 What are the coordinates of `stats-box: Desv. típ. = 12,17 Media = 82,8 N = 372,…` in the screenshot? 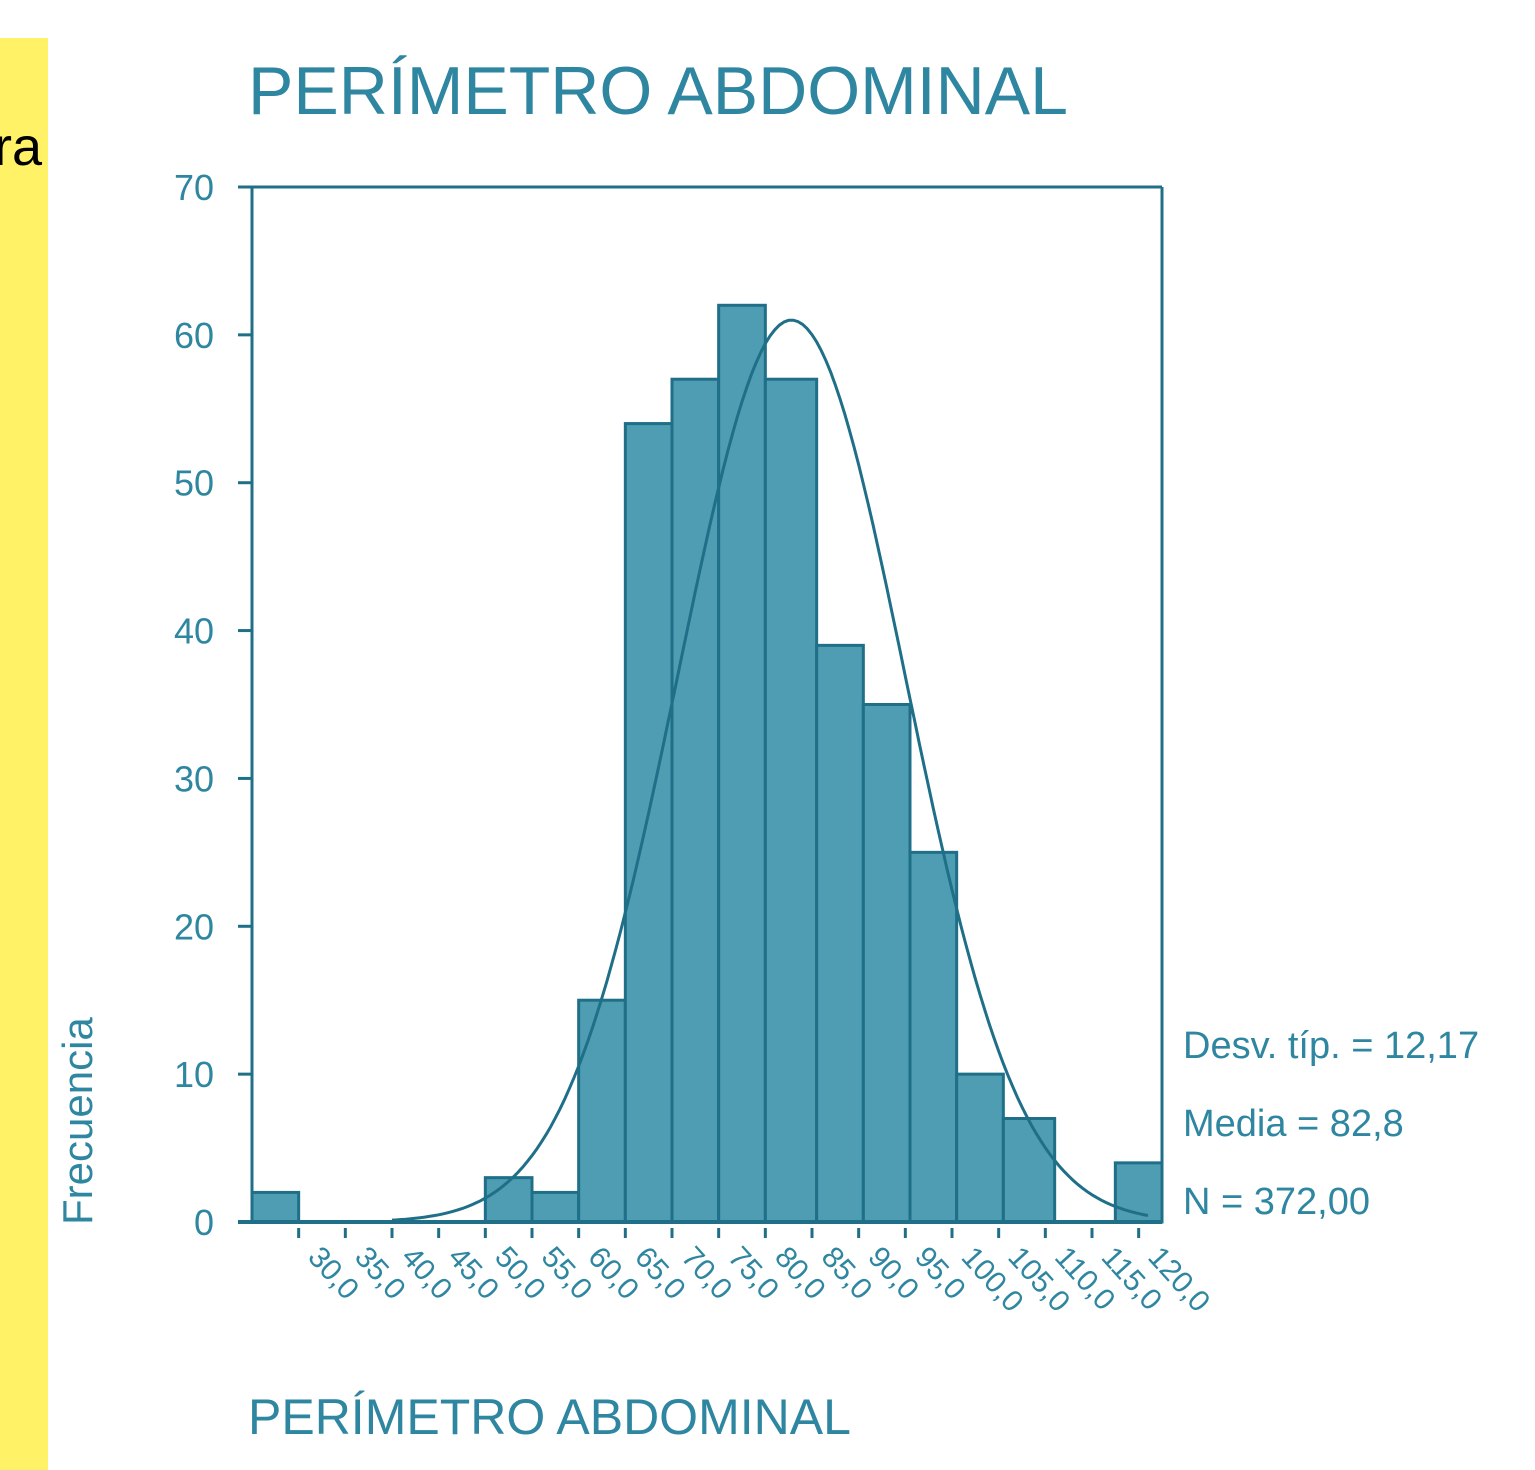 It's located at (1331, 1139).